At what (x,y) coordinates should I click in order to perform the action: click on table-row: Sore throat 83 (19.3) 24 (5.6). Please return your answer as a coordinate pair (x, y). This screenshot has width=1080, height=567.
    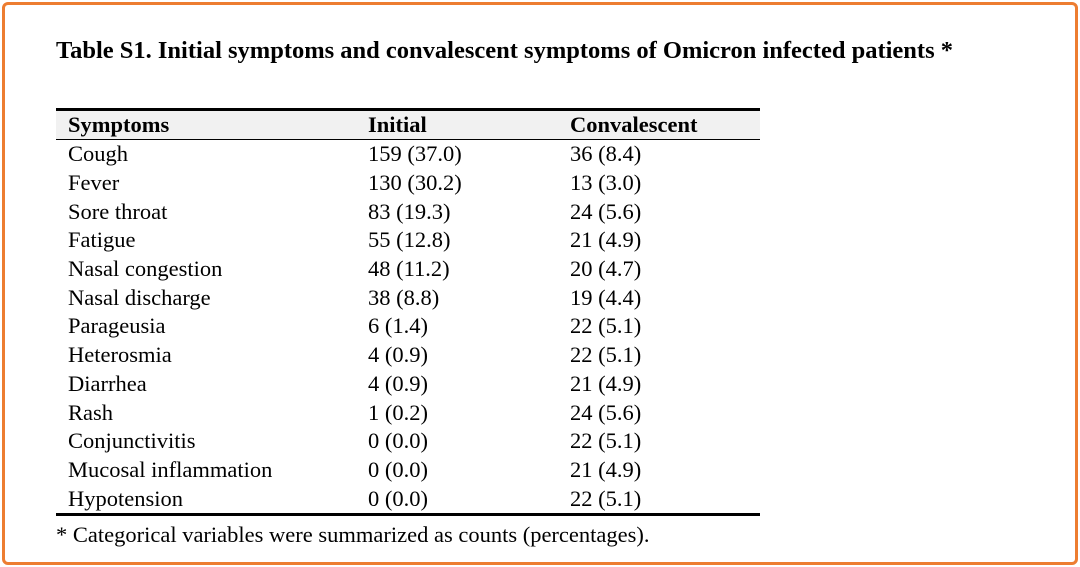
    Looking at the image, I should click on (408, 211).